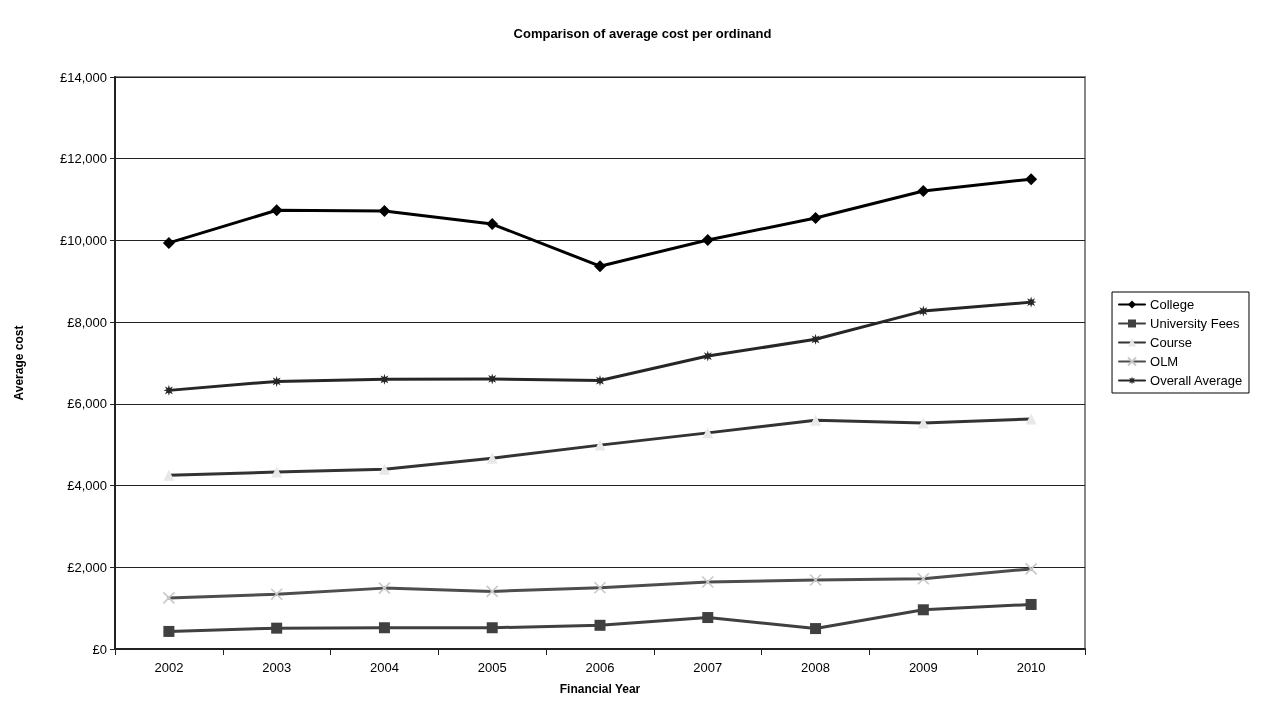 The height and width of the screenshot is (714, 1285). Describe the element at coordinates (83, 77) in the screenshot. I see `y-tick-label: £14,000` at that location.